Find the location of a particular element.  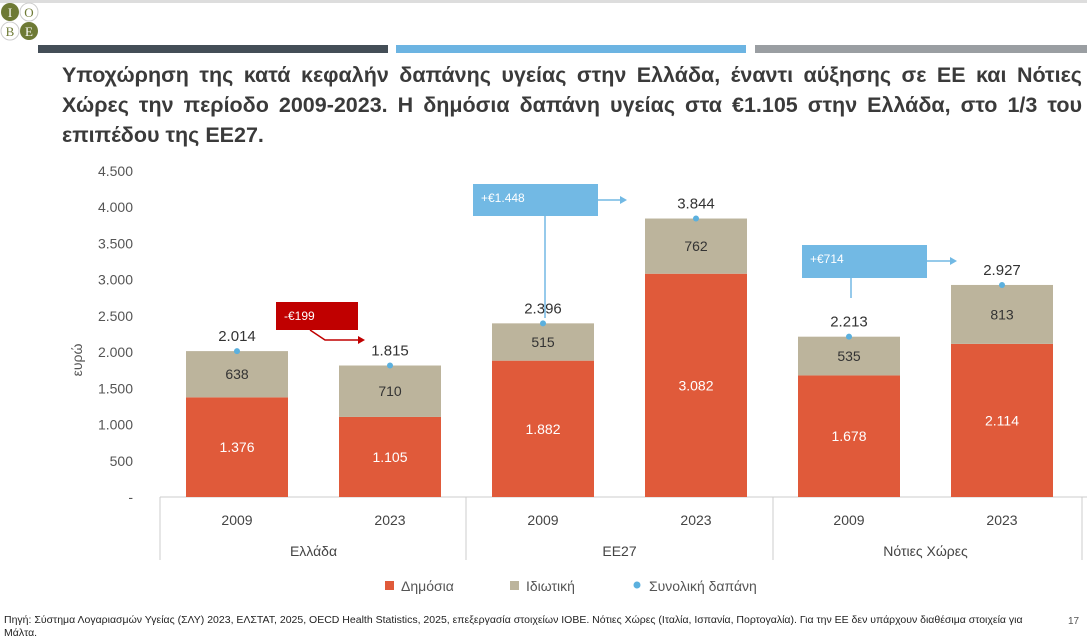

y-tick-label: 500 is located at coordinates (122, 461).